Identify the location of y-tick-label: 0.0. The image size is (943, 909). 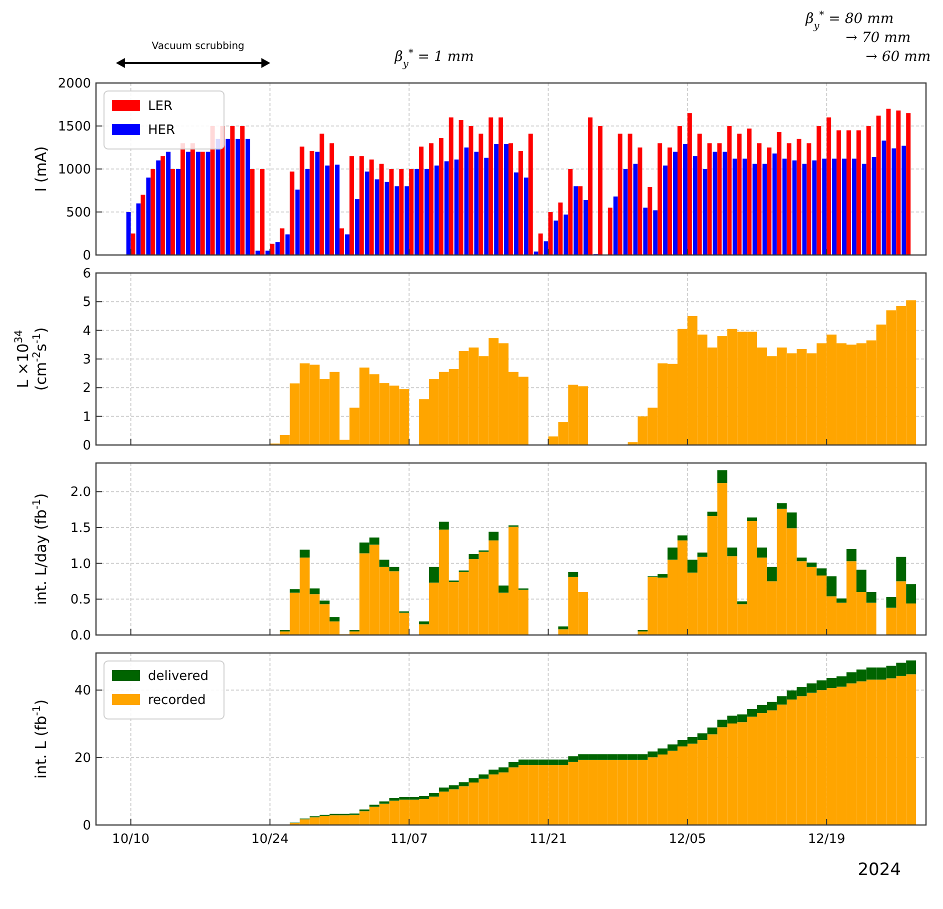
(80, 636).